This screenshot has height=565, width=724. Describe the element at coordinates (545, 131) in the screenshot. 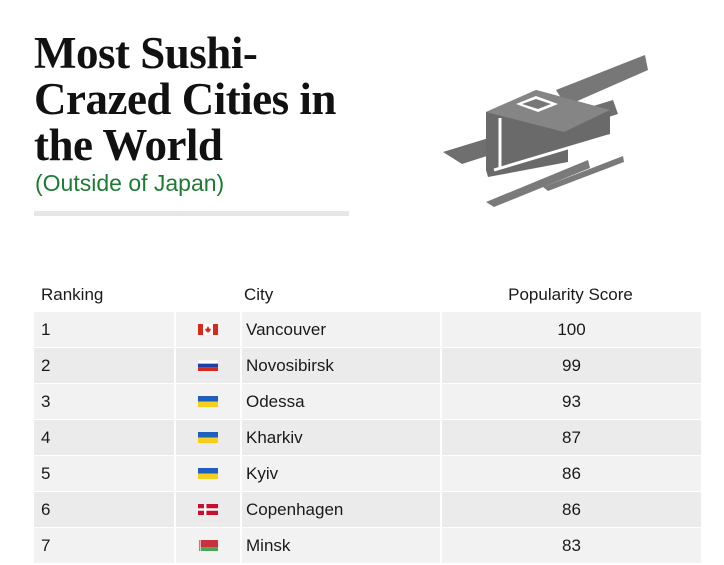

I see `sushi-roll-with-chopsticks-icon` at that location.